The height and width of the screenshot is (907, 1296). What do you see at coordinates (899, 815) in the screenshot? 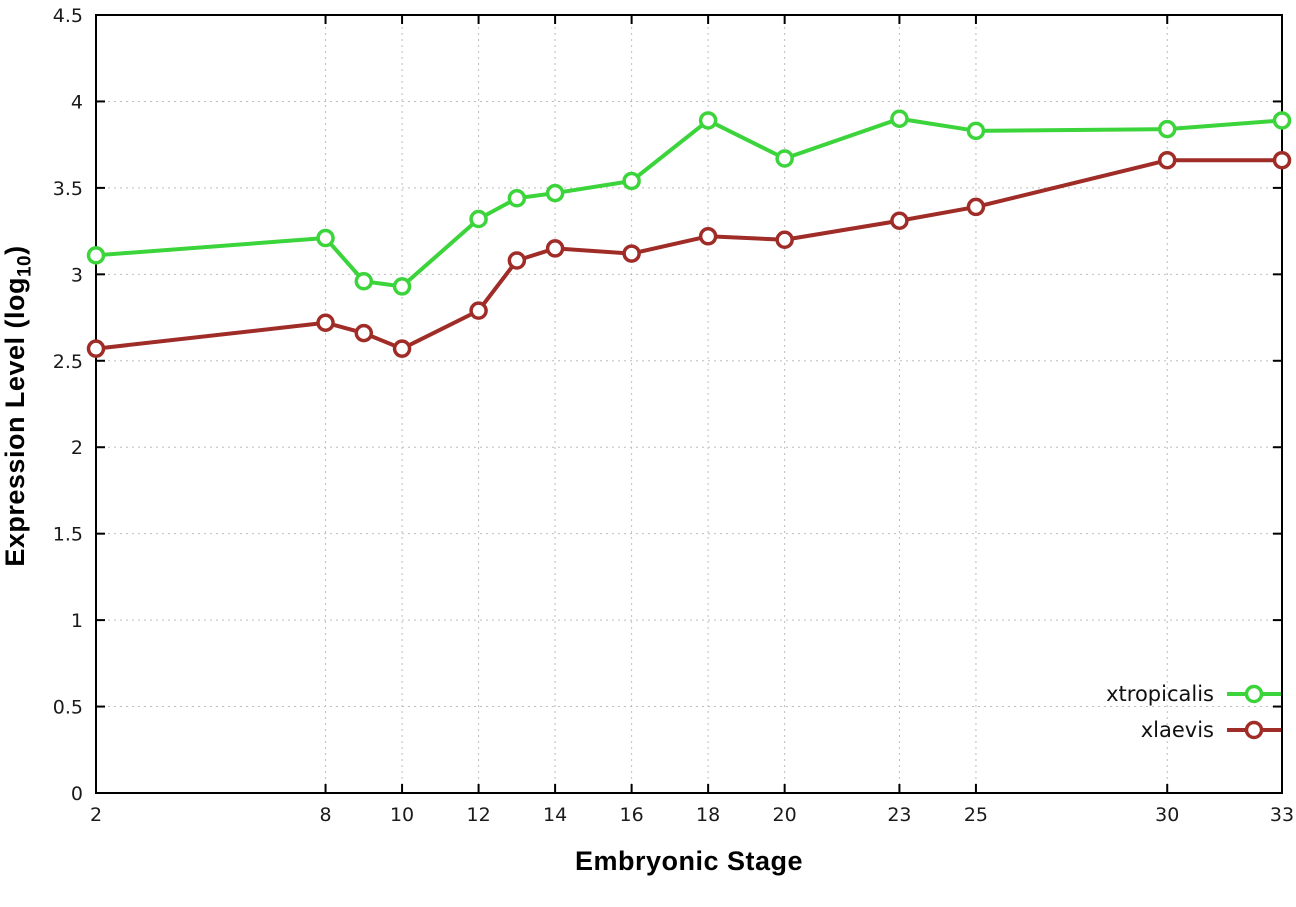
I see `x-tick-label: 23` at bounding box center [899, 815].